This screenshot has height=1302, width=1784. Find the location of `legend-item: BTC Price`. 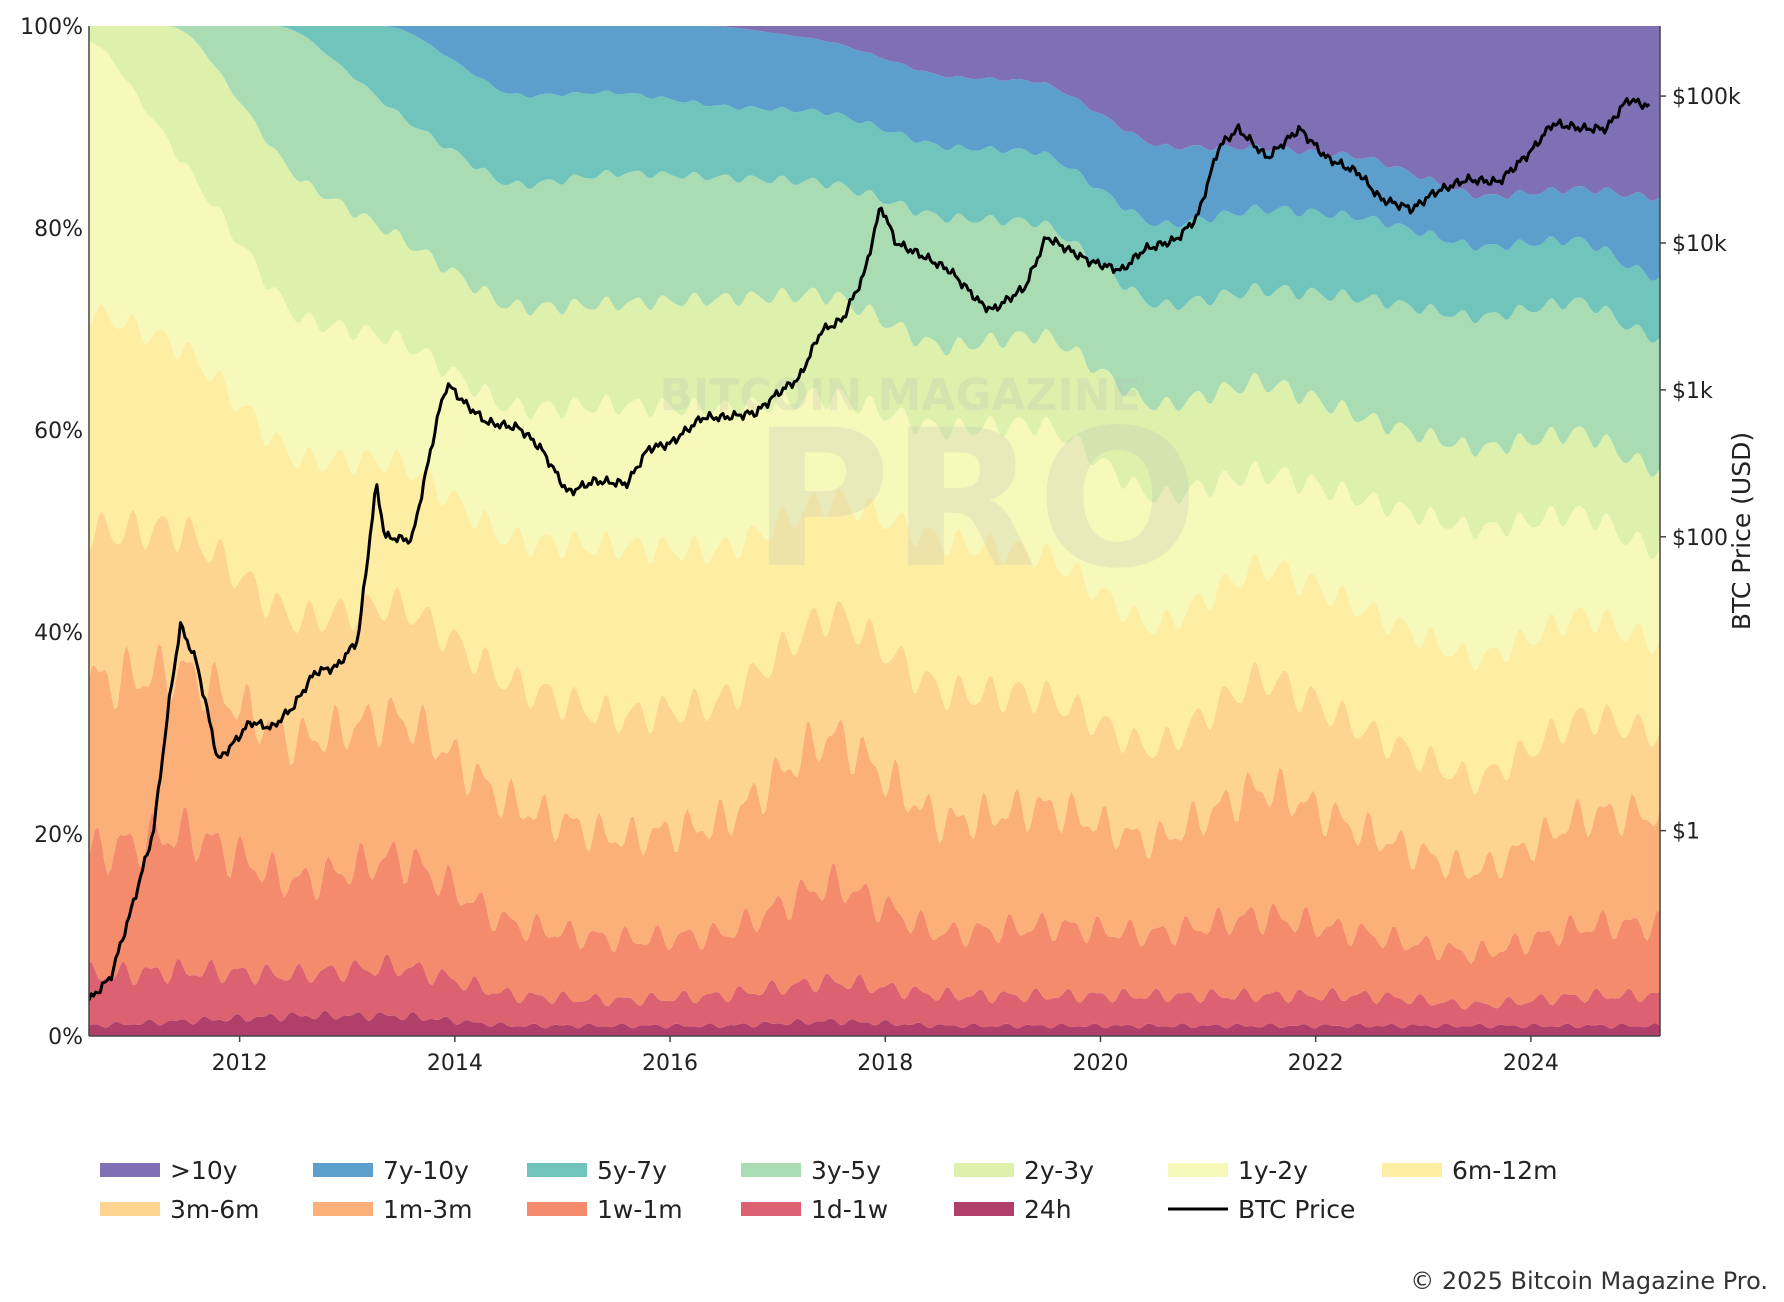

legend-item: BTC Price is located at coordinates (1261, 1209).